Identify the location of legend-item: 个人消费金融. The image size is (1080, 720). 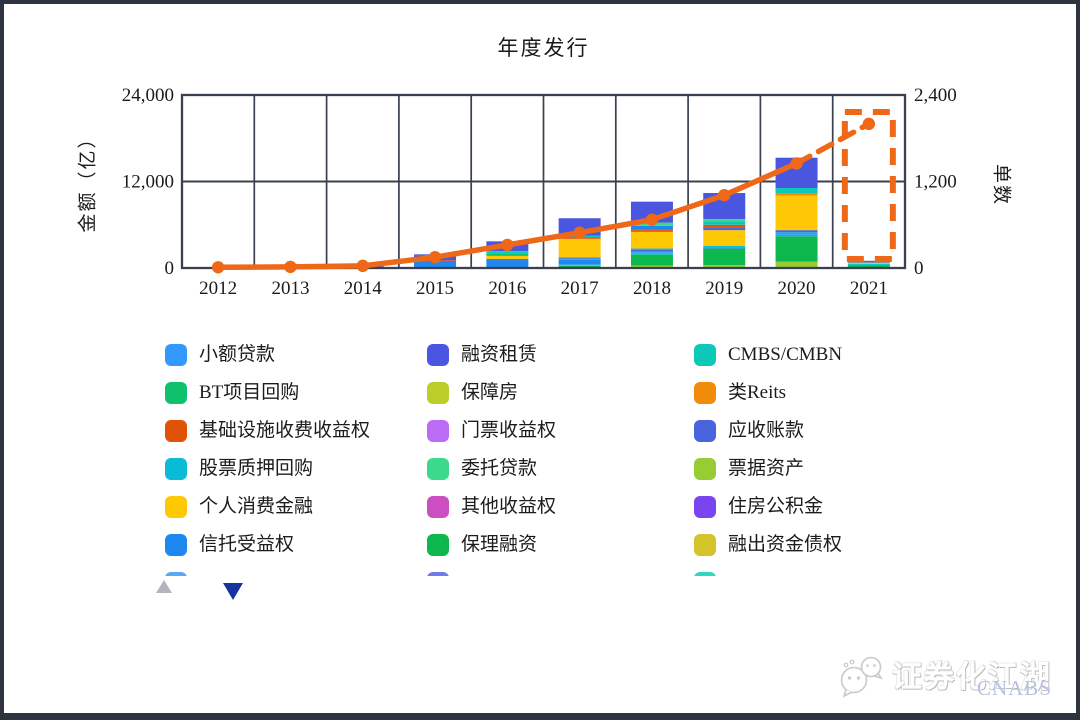
(296, 513).